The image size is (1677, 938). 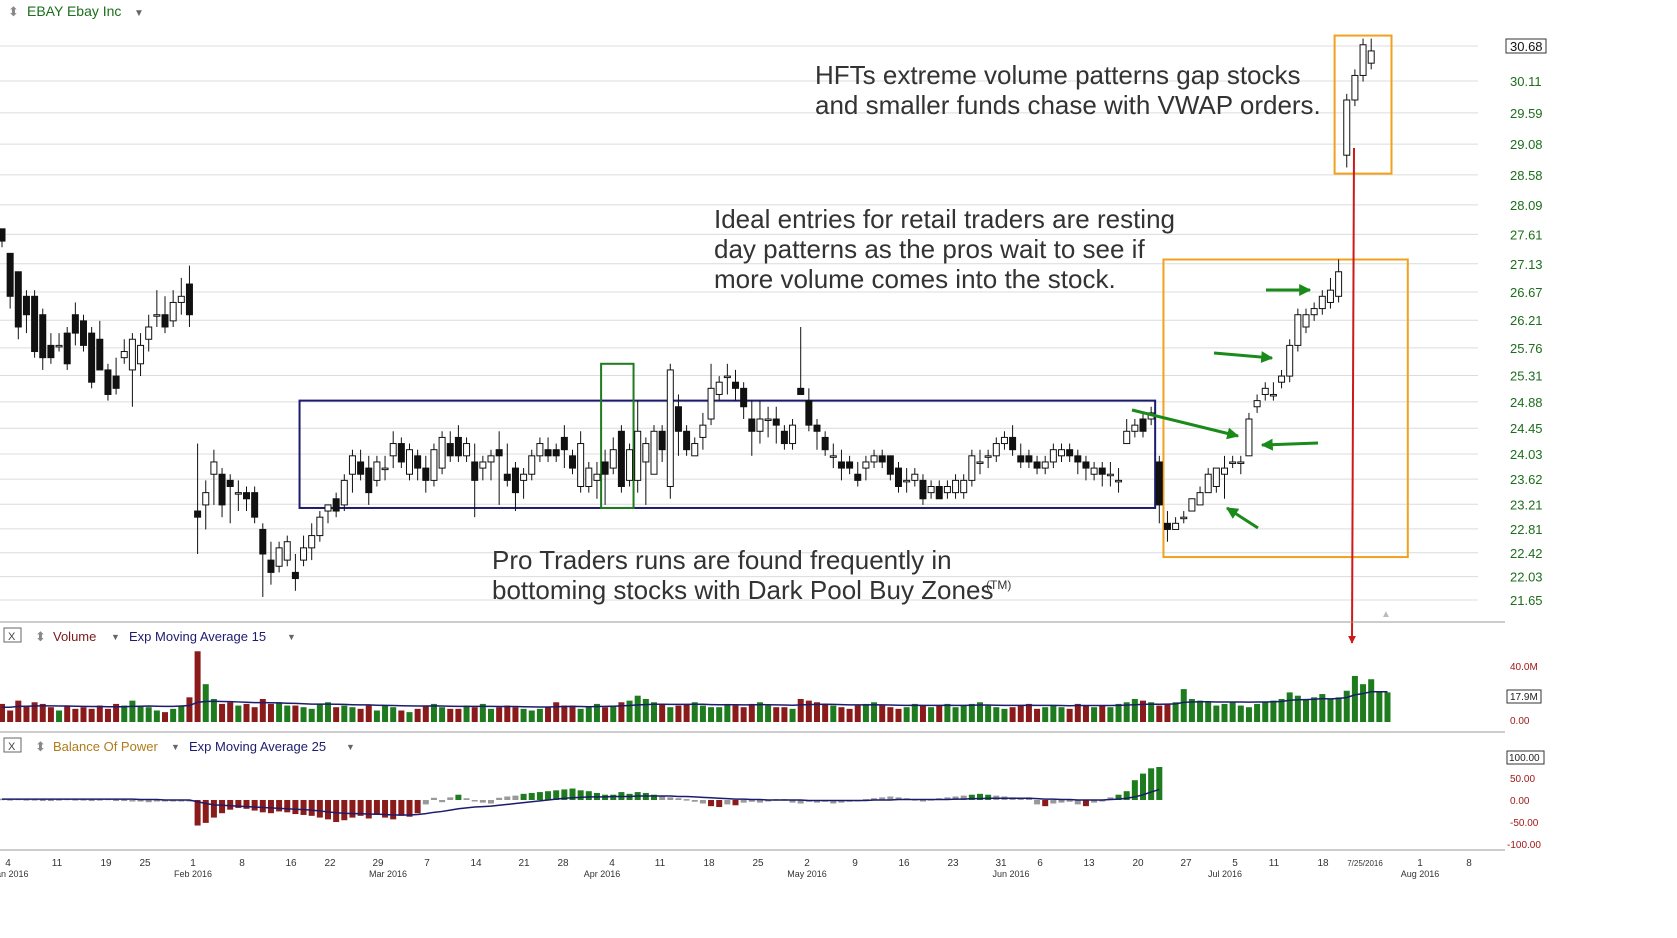 What do you see at coordinates (105, 746) in the screenshot?
I see `bop-study-label: Balance Of Power` at bounding box center [105, 746].